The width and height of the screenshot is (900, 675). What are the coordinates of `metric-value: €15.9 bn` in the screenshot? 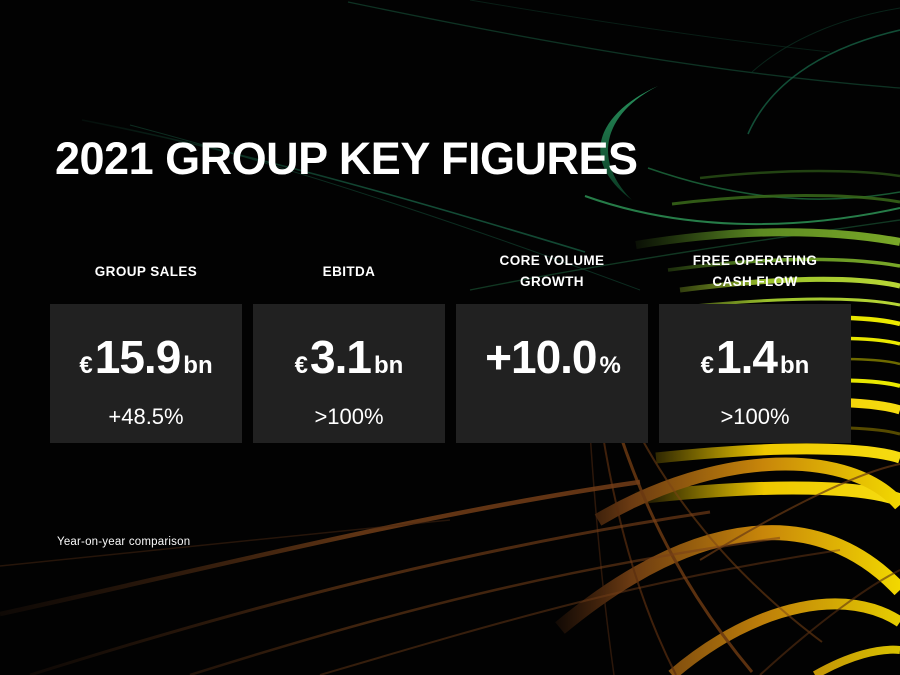 It's located at (146, 363).